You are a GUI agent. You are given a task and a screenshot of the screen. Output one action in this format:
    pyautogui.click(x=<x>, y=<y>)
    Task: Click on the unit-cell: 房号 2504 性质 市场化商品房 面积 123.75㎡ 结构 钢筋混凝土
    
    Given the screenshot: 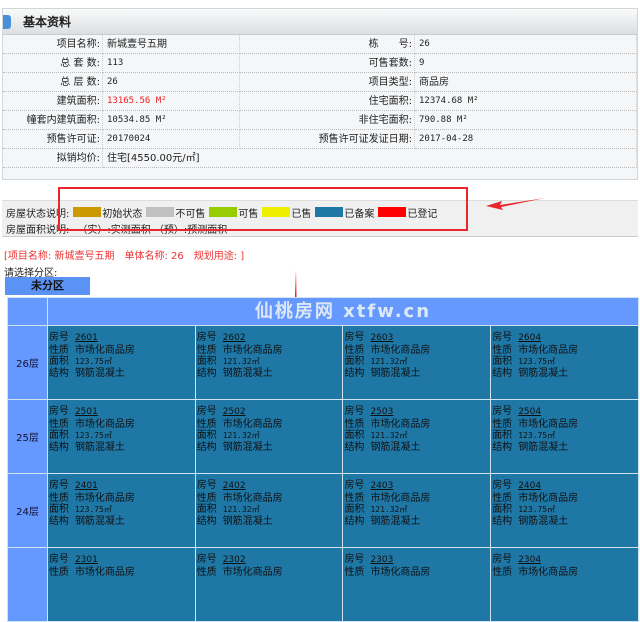 What is the action you would take?
    pyautogui.click(x=564, y=436)
    